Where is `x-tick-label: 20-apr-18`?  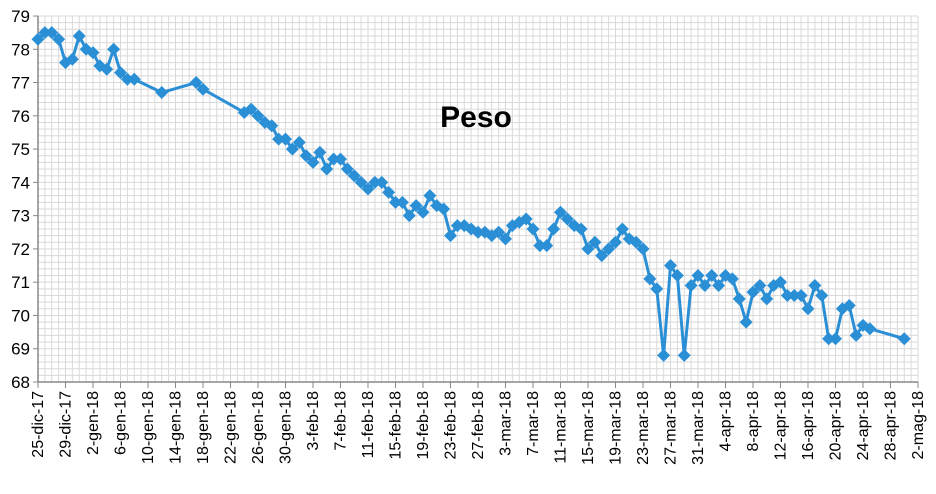
x-tick-label: 20-apr-18 is located at coordinates (836, 425).